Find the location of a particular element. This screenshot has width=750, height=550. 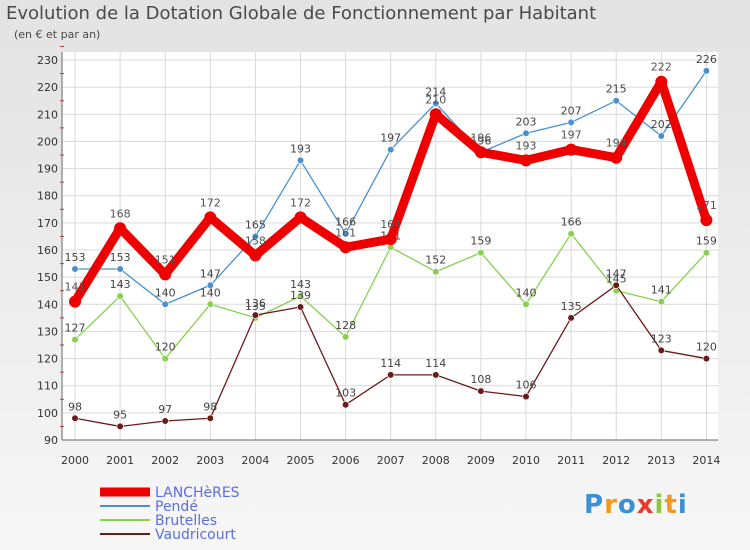

data-label-pend-: 197 is located at coordinates (390, 138).